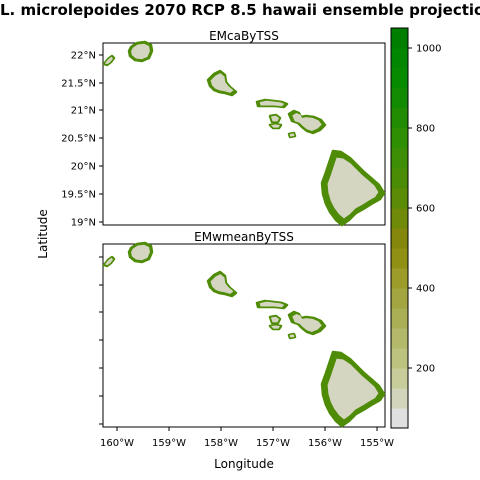 This screenshot has width=480, height=480. What do you see at coordinates (377, 443) in the screenshot?
I see `x-tick-label: 155°W` at bounding box center [377, 443].